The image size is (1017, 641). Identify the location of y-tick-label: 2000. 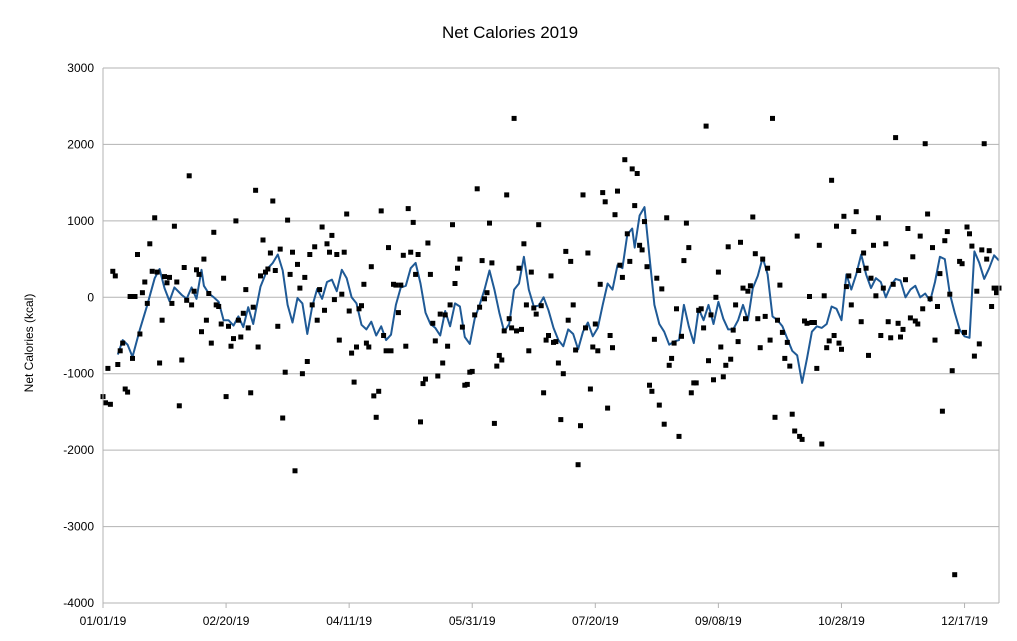
(80, 144).